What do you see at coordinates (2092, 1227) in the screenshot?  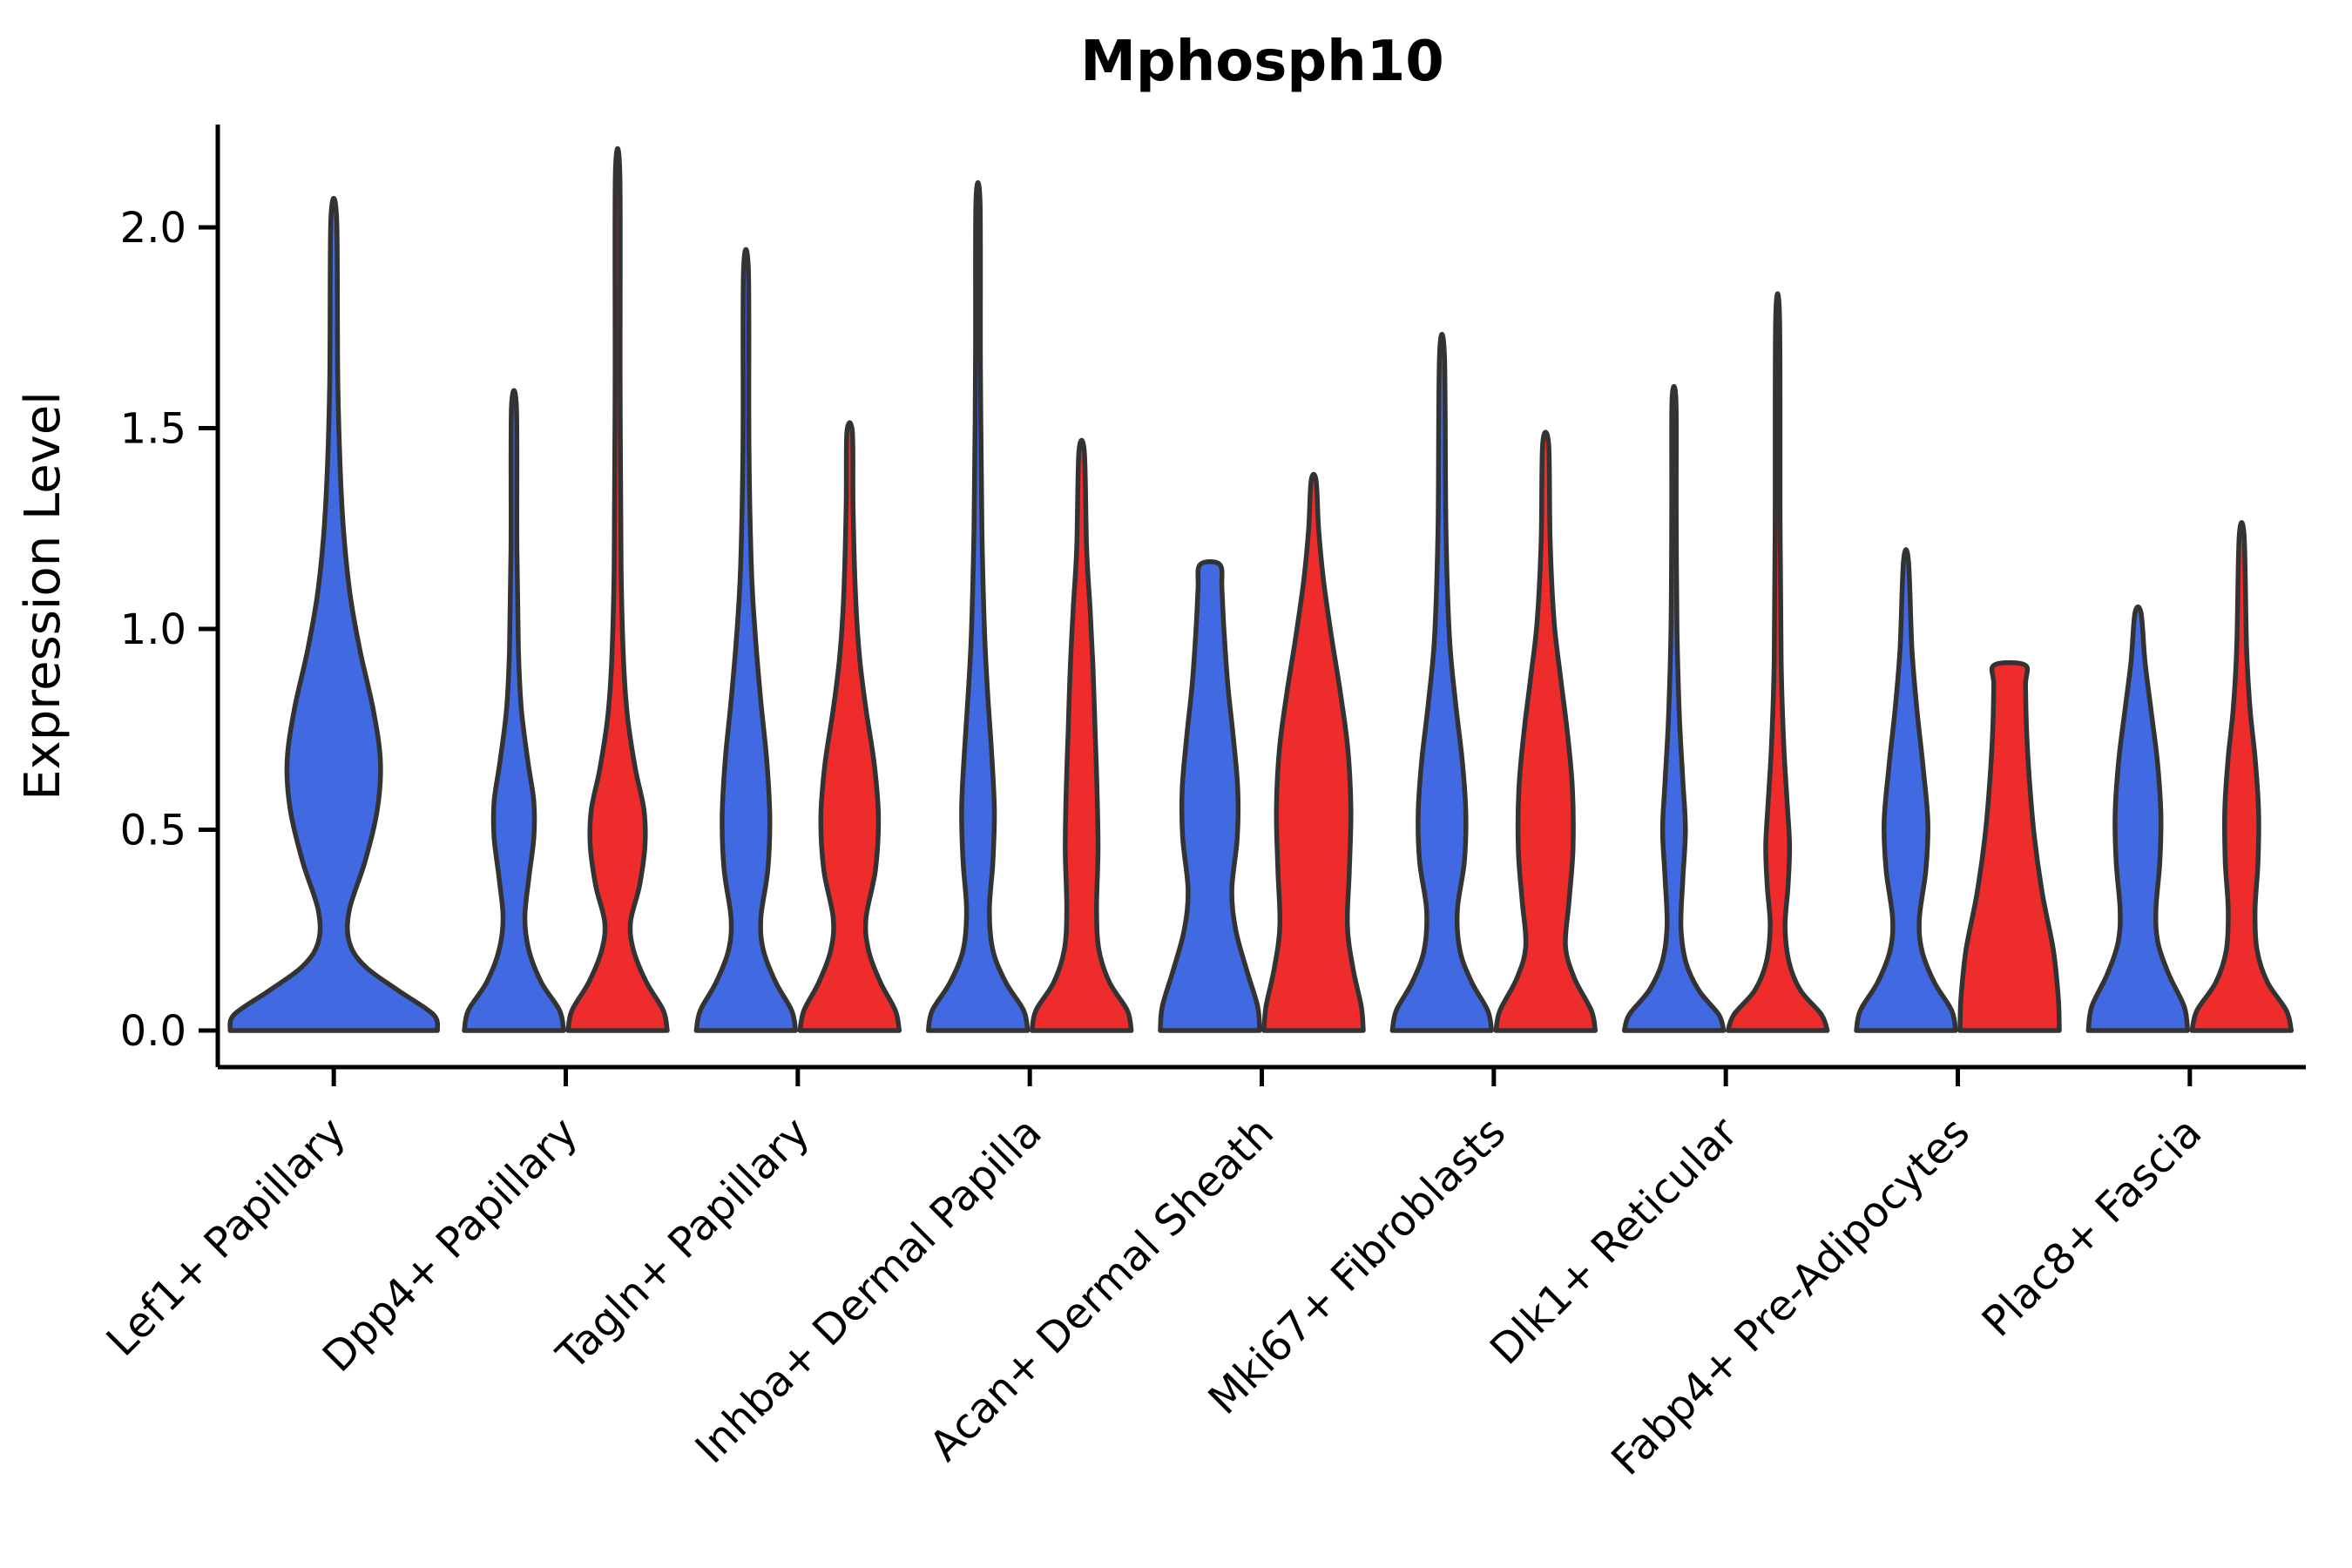 I see `x-tick-label-plac8-fascia: Plac8+ Fascia` at bounding box center [2092, 1227].